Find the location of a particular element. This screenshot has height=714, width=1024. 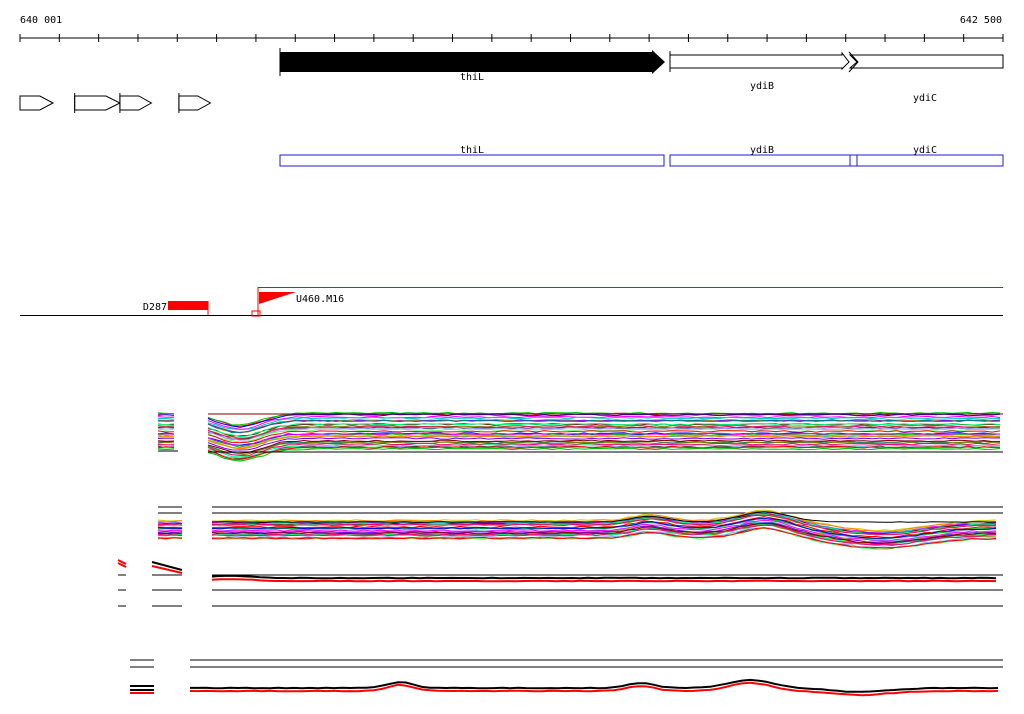

gene-ydiC-arrow is located at coordinates (926, 61).